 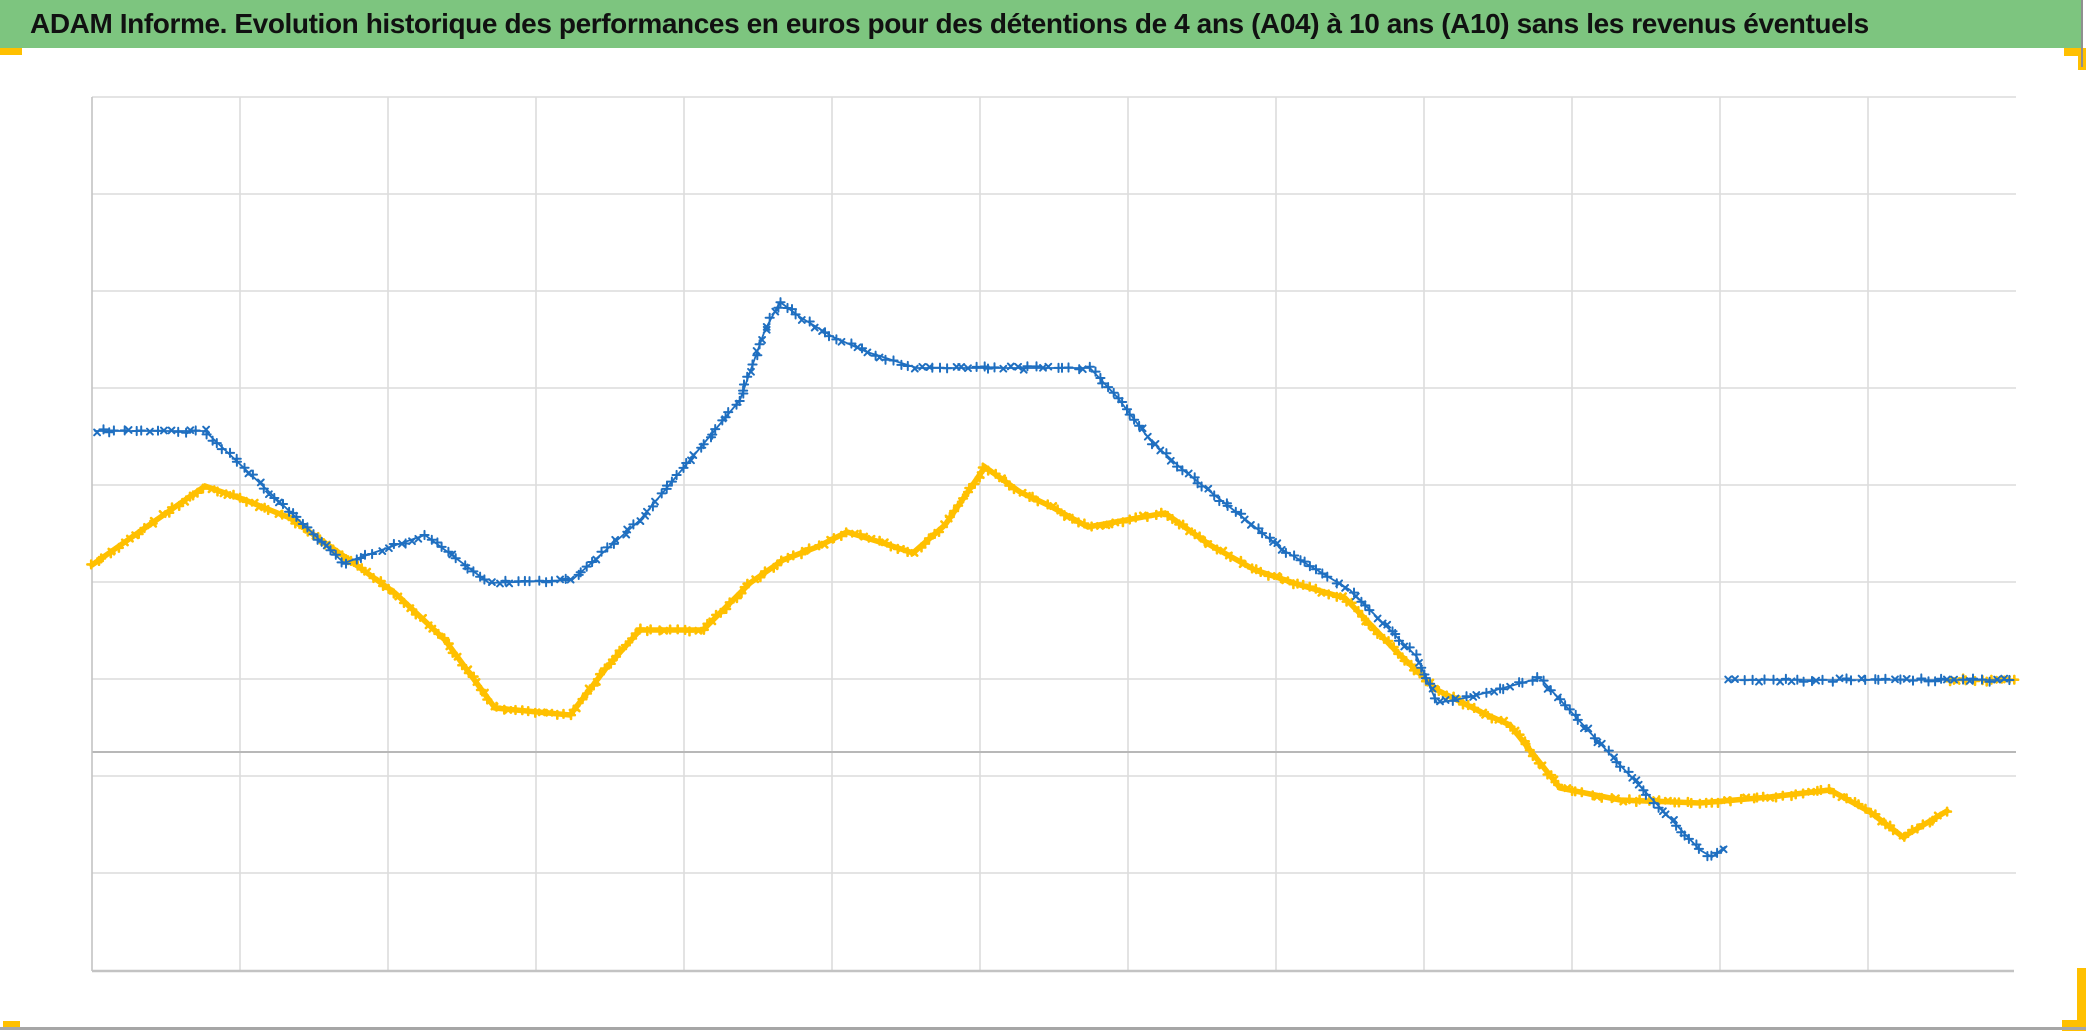 I want to click on yellow-corner-bottom-right-h, so click(x=2074, y=1025).